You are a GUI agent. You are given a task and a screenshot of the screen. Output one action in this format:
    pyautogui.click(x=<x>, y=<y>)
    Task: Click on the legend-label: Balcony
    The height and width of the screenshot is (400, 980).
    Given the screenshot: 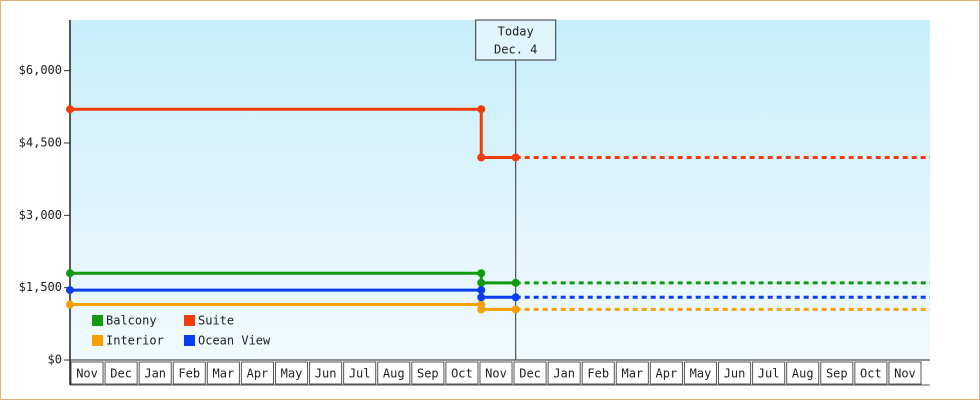 What is the action you would take?
    pyautogui.click(x=131, y=321)
    